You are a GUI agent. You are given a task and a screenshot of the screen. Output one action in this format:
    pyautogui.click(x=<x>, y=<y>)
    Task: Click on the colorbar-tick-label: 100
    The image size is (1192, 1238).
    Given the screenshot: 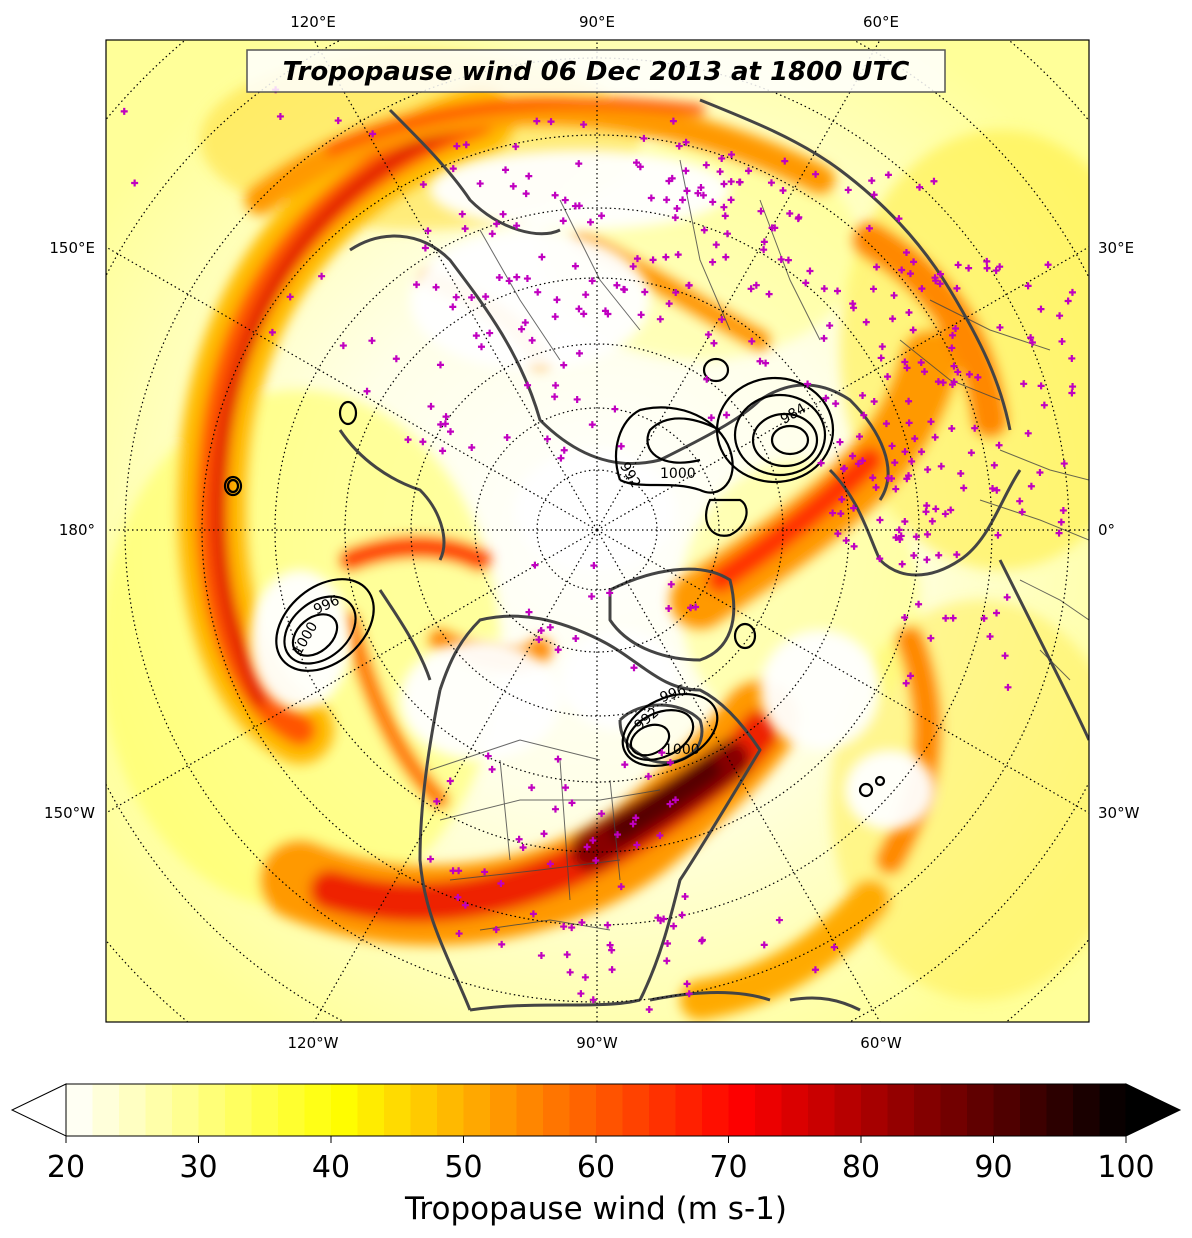 What is the action you would take?
    pyautogui.click(x=1125, y=1167)
    